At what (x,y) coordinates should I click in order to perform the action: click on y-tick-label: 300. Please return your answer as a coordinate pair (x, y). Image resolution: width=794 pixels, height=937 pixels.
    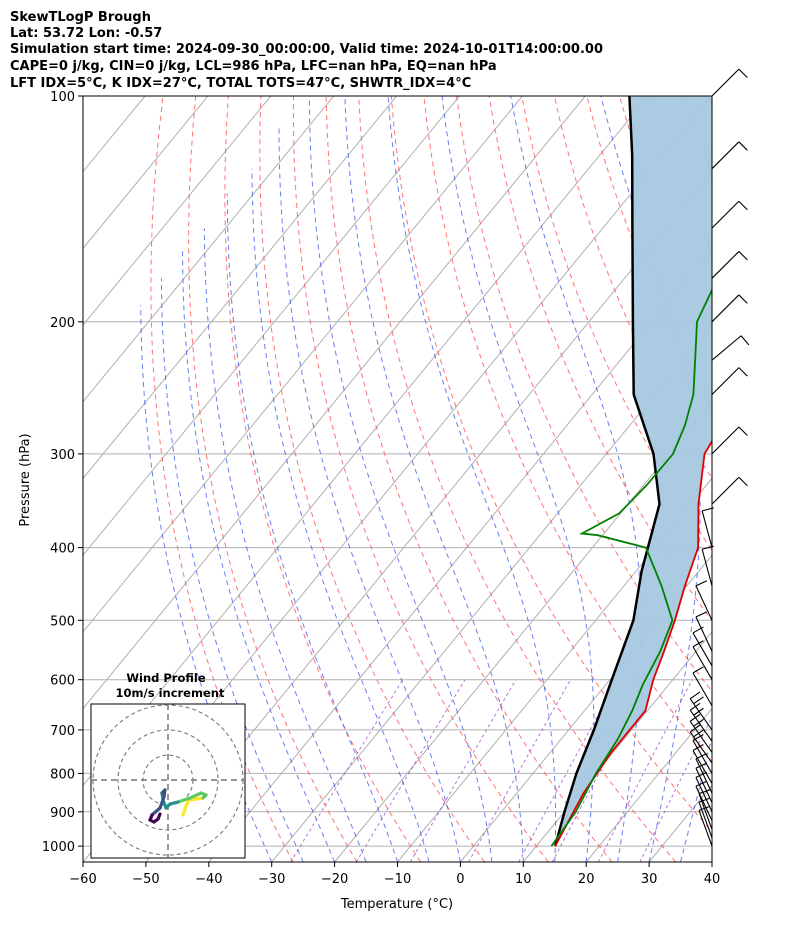
    Looking at the image, I should click on (62, 455).